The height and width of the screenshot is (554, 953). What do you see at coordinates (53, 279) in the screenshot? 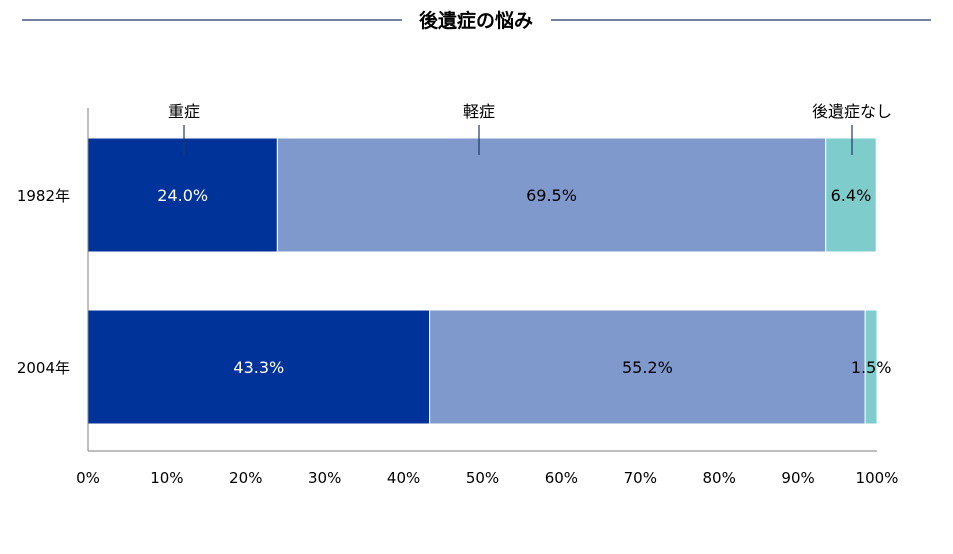
I see `y-axis: 1982年 2004年` at bounding box center [53, 279].